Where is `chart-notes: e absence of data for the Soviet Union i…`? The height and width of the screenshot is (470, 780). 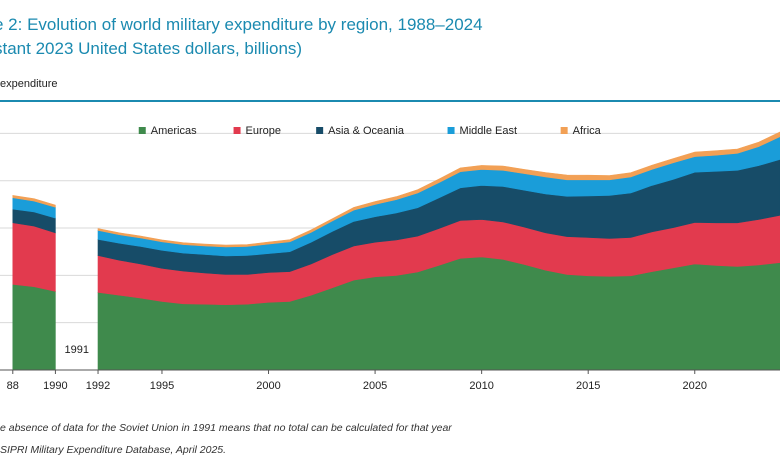
chart-notes: e absence of data for the Soviet Union i… is located at coordinates (226, 439).